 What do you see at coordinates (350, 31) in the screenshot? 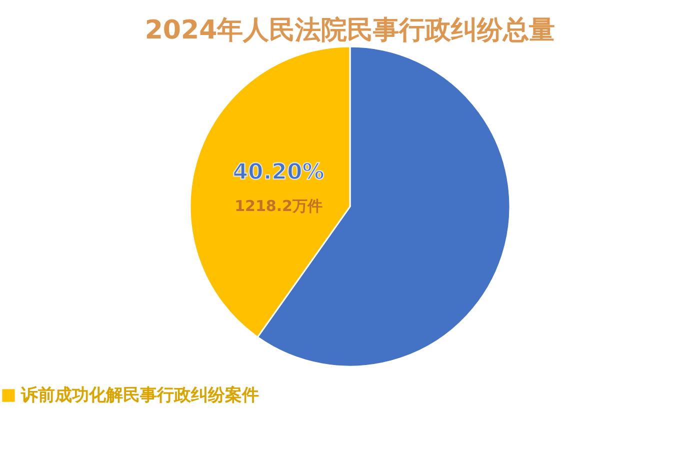
I see `chart-title: 2024年人民法院民事行政纠纷总量` at bounding box center [350, 31].